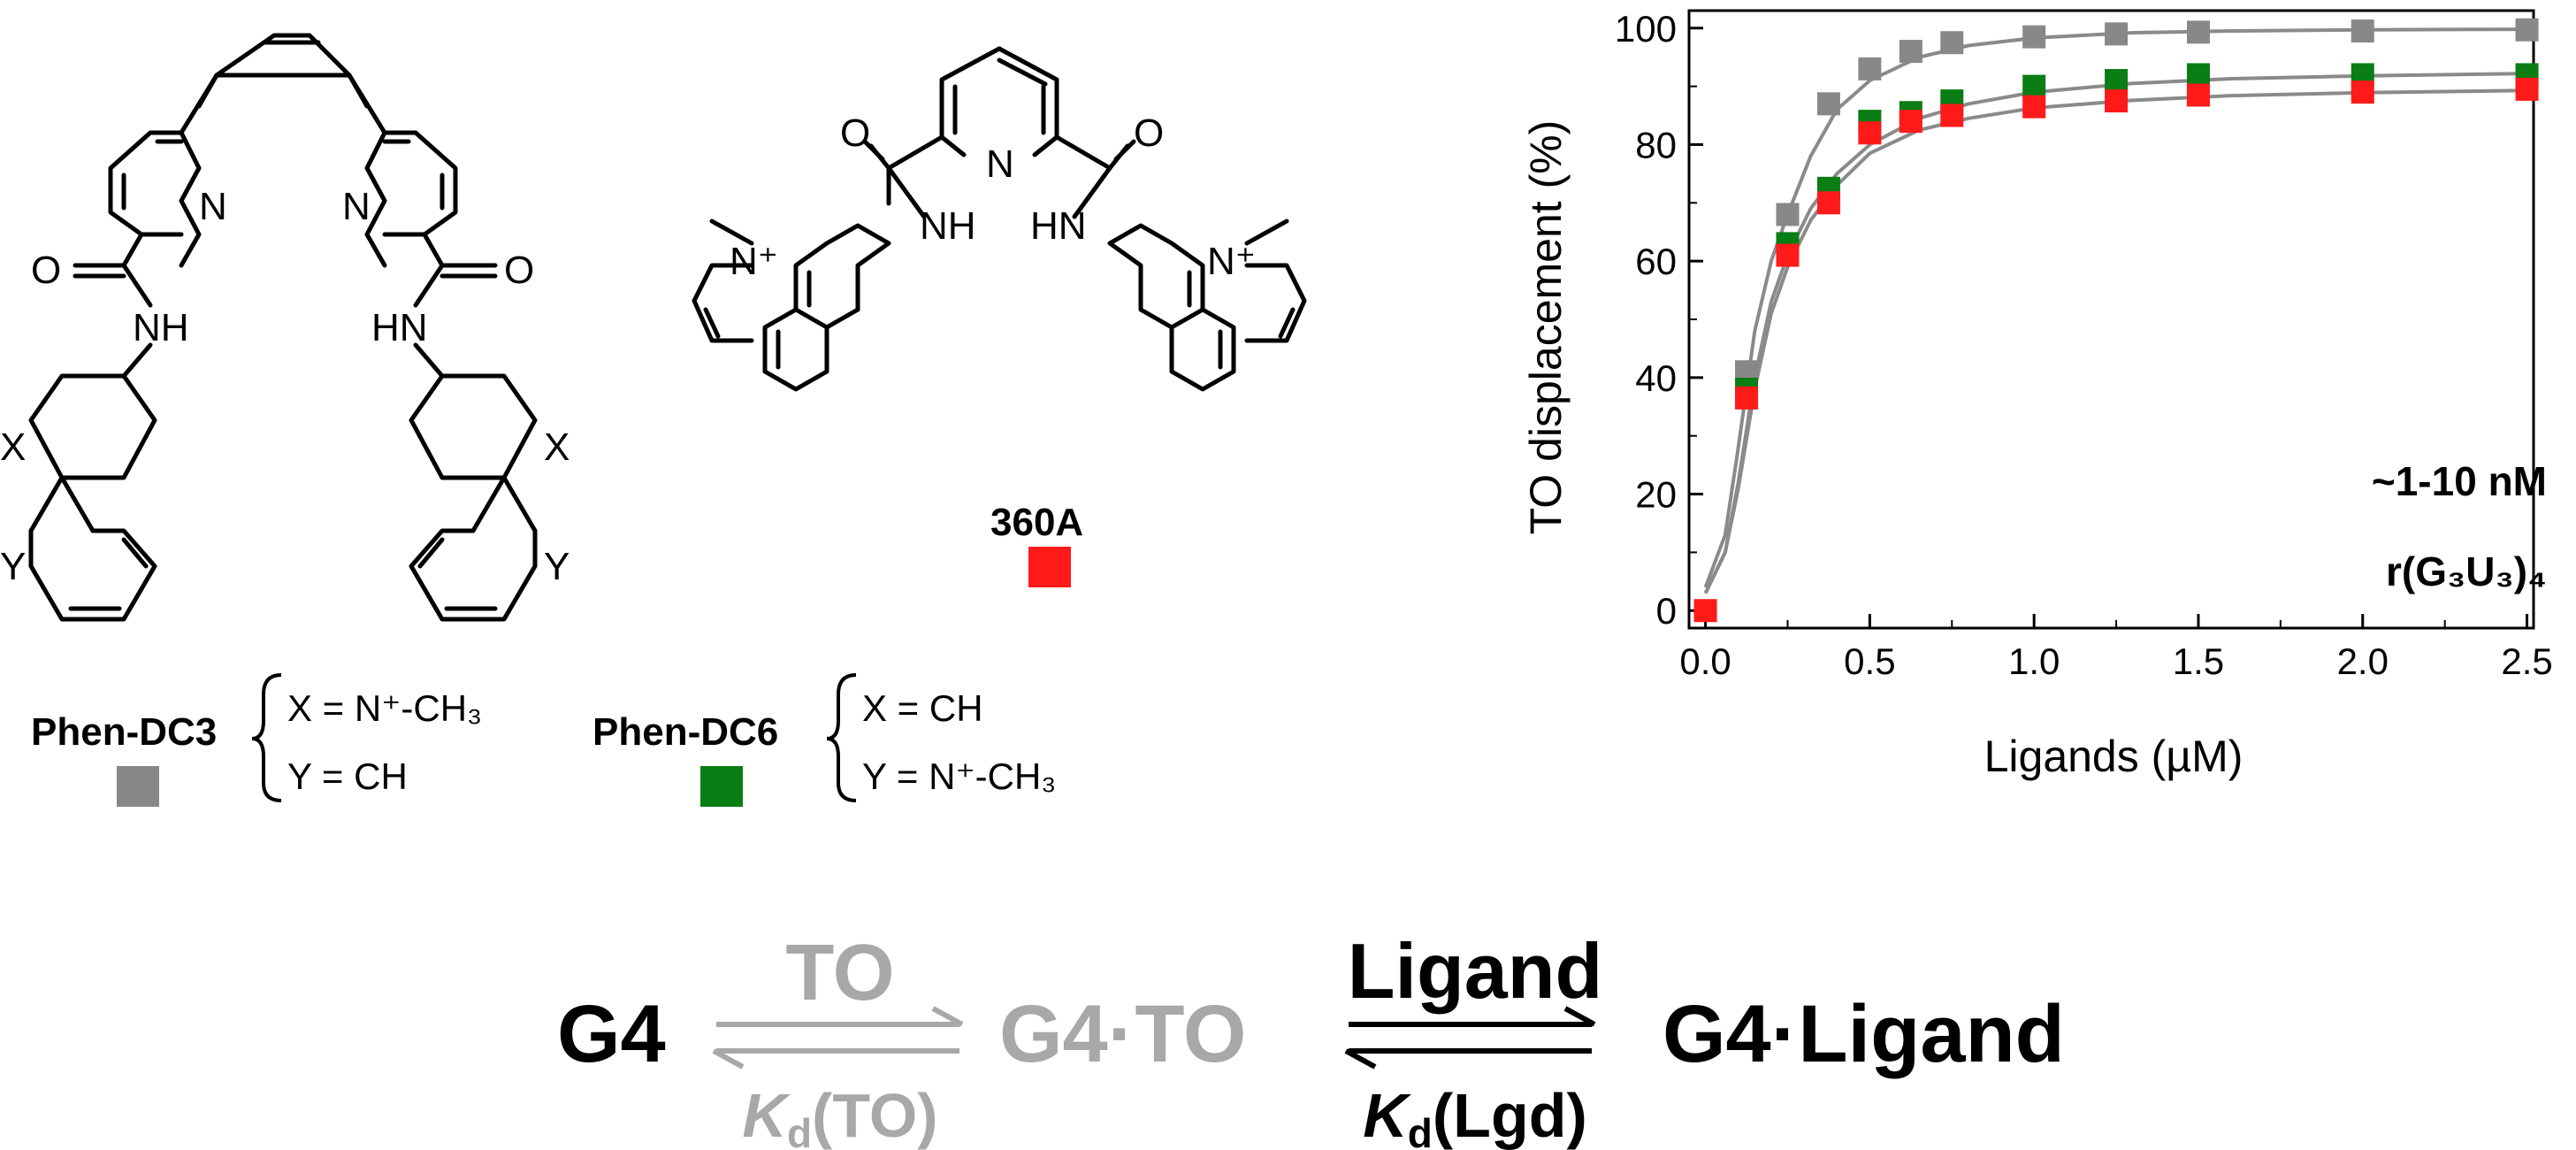 This screenshot has width=2576, height=1150. What do you see at coordinates (347, 776) in the screenshot?
I see `phen-dc3-y-def: Y = CH` at bounding box center [347, 776].